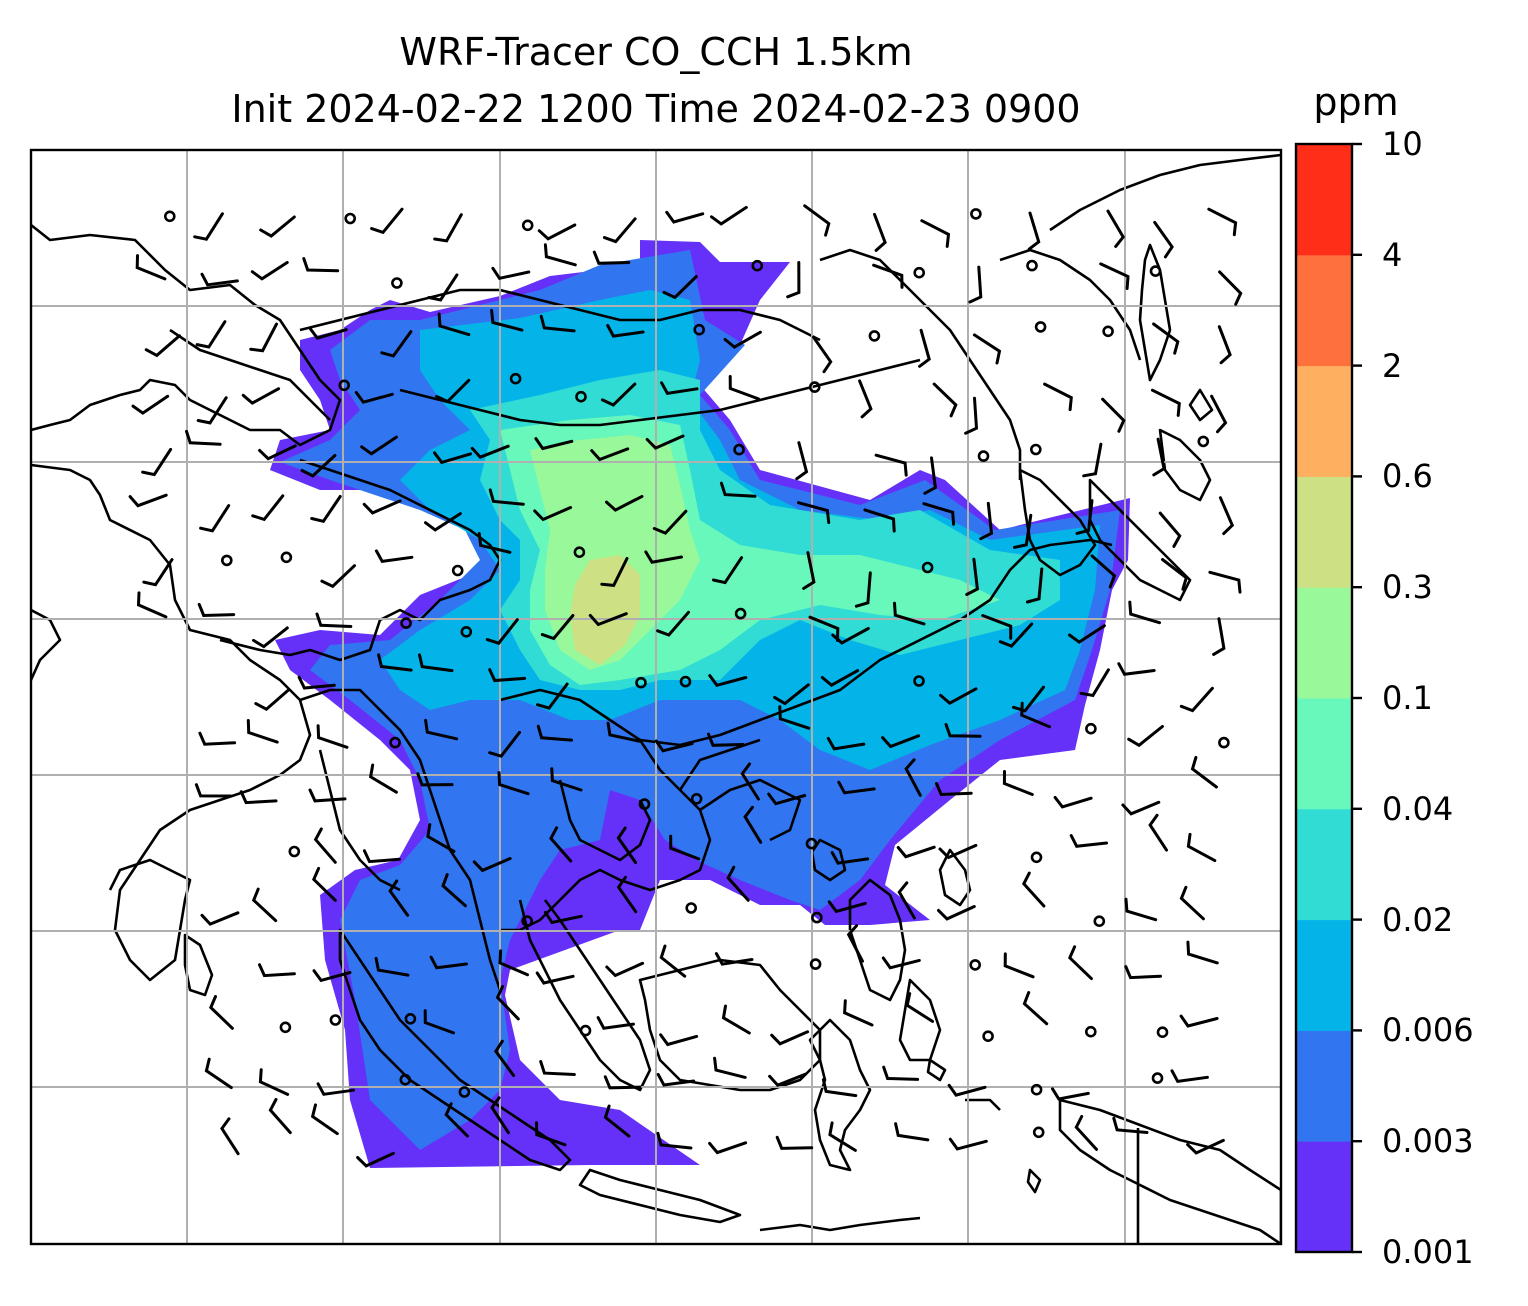 This screenshot has height=1306, width=1528. I want to click on tracer-contour-0.3, so click(605, 610).